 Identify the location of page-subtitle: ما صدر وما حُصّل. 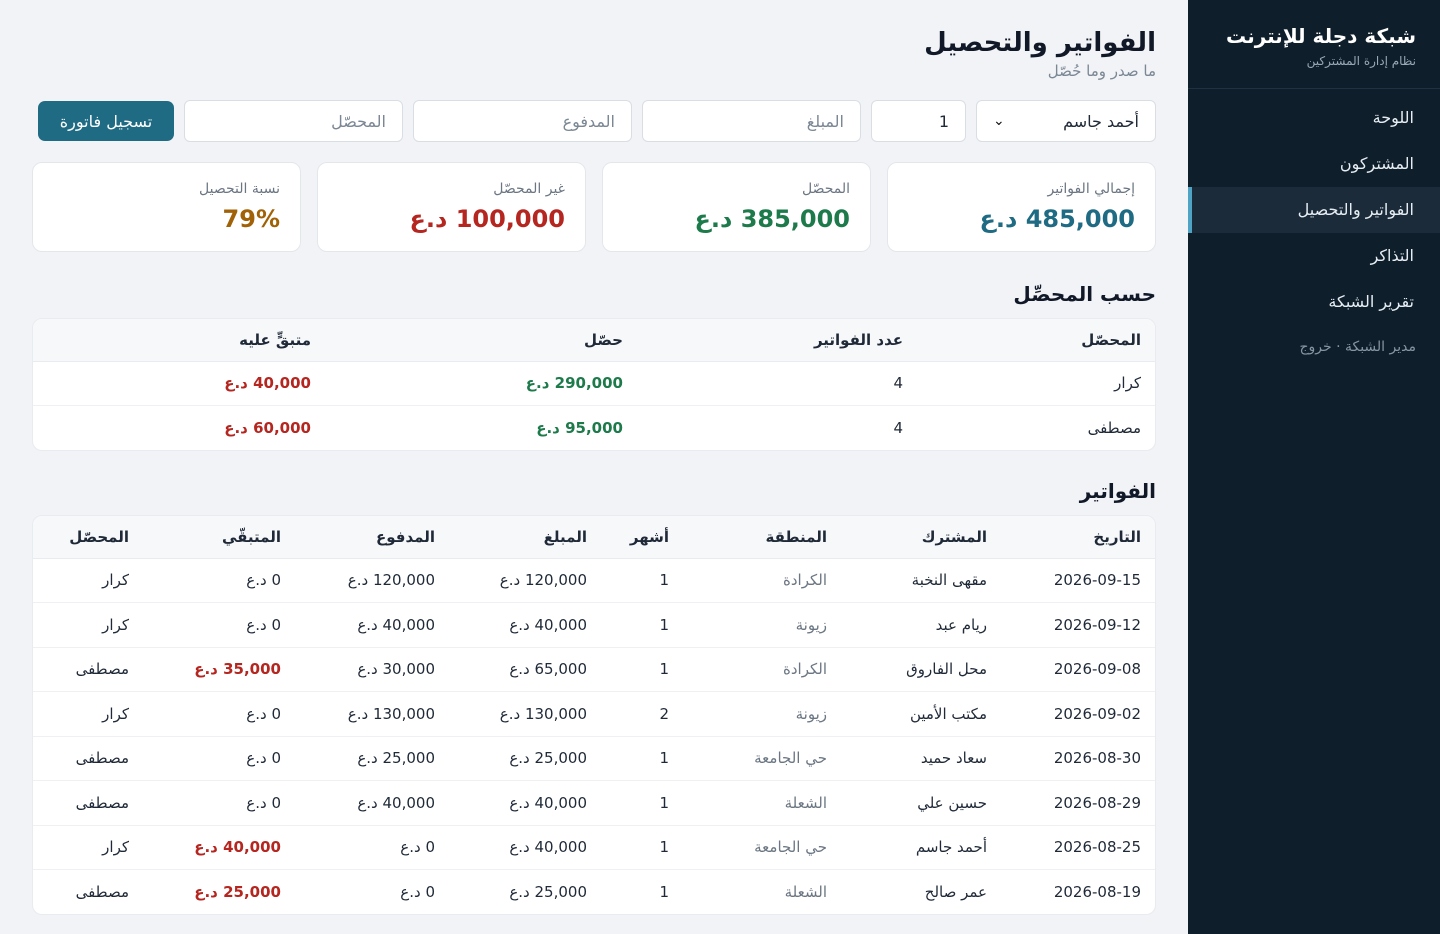
(1101, 71).